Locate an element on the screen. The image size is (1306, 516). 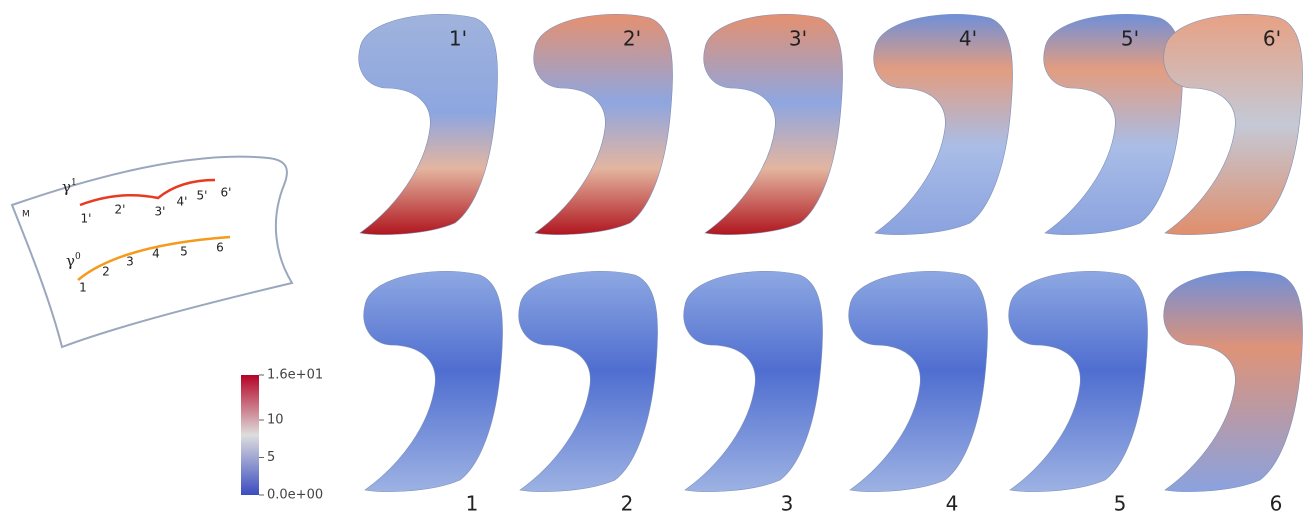
surface-label: 5' is located at coordinates (1130, 39).